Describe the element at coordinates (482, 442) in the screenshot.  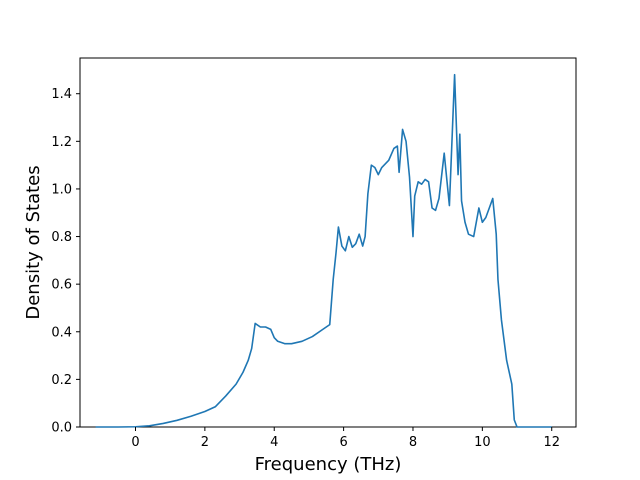
I see `x-tick-label: 10` at that location.